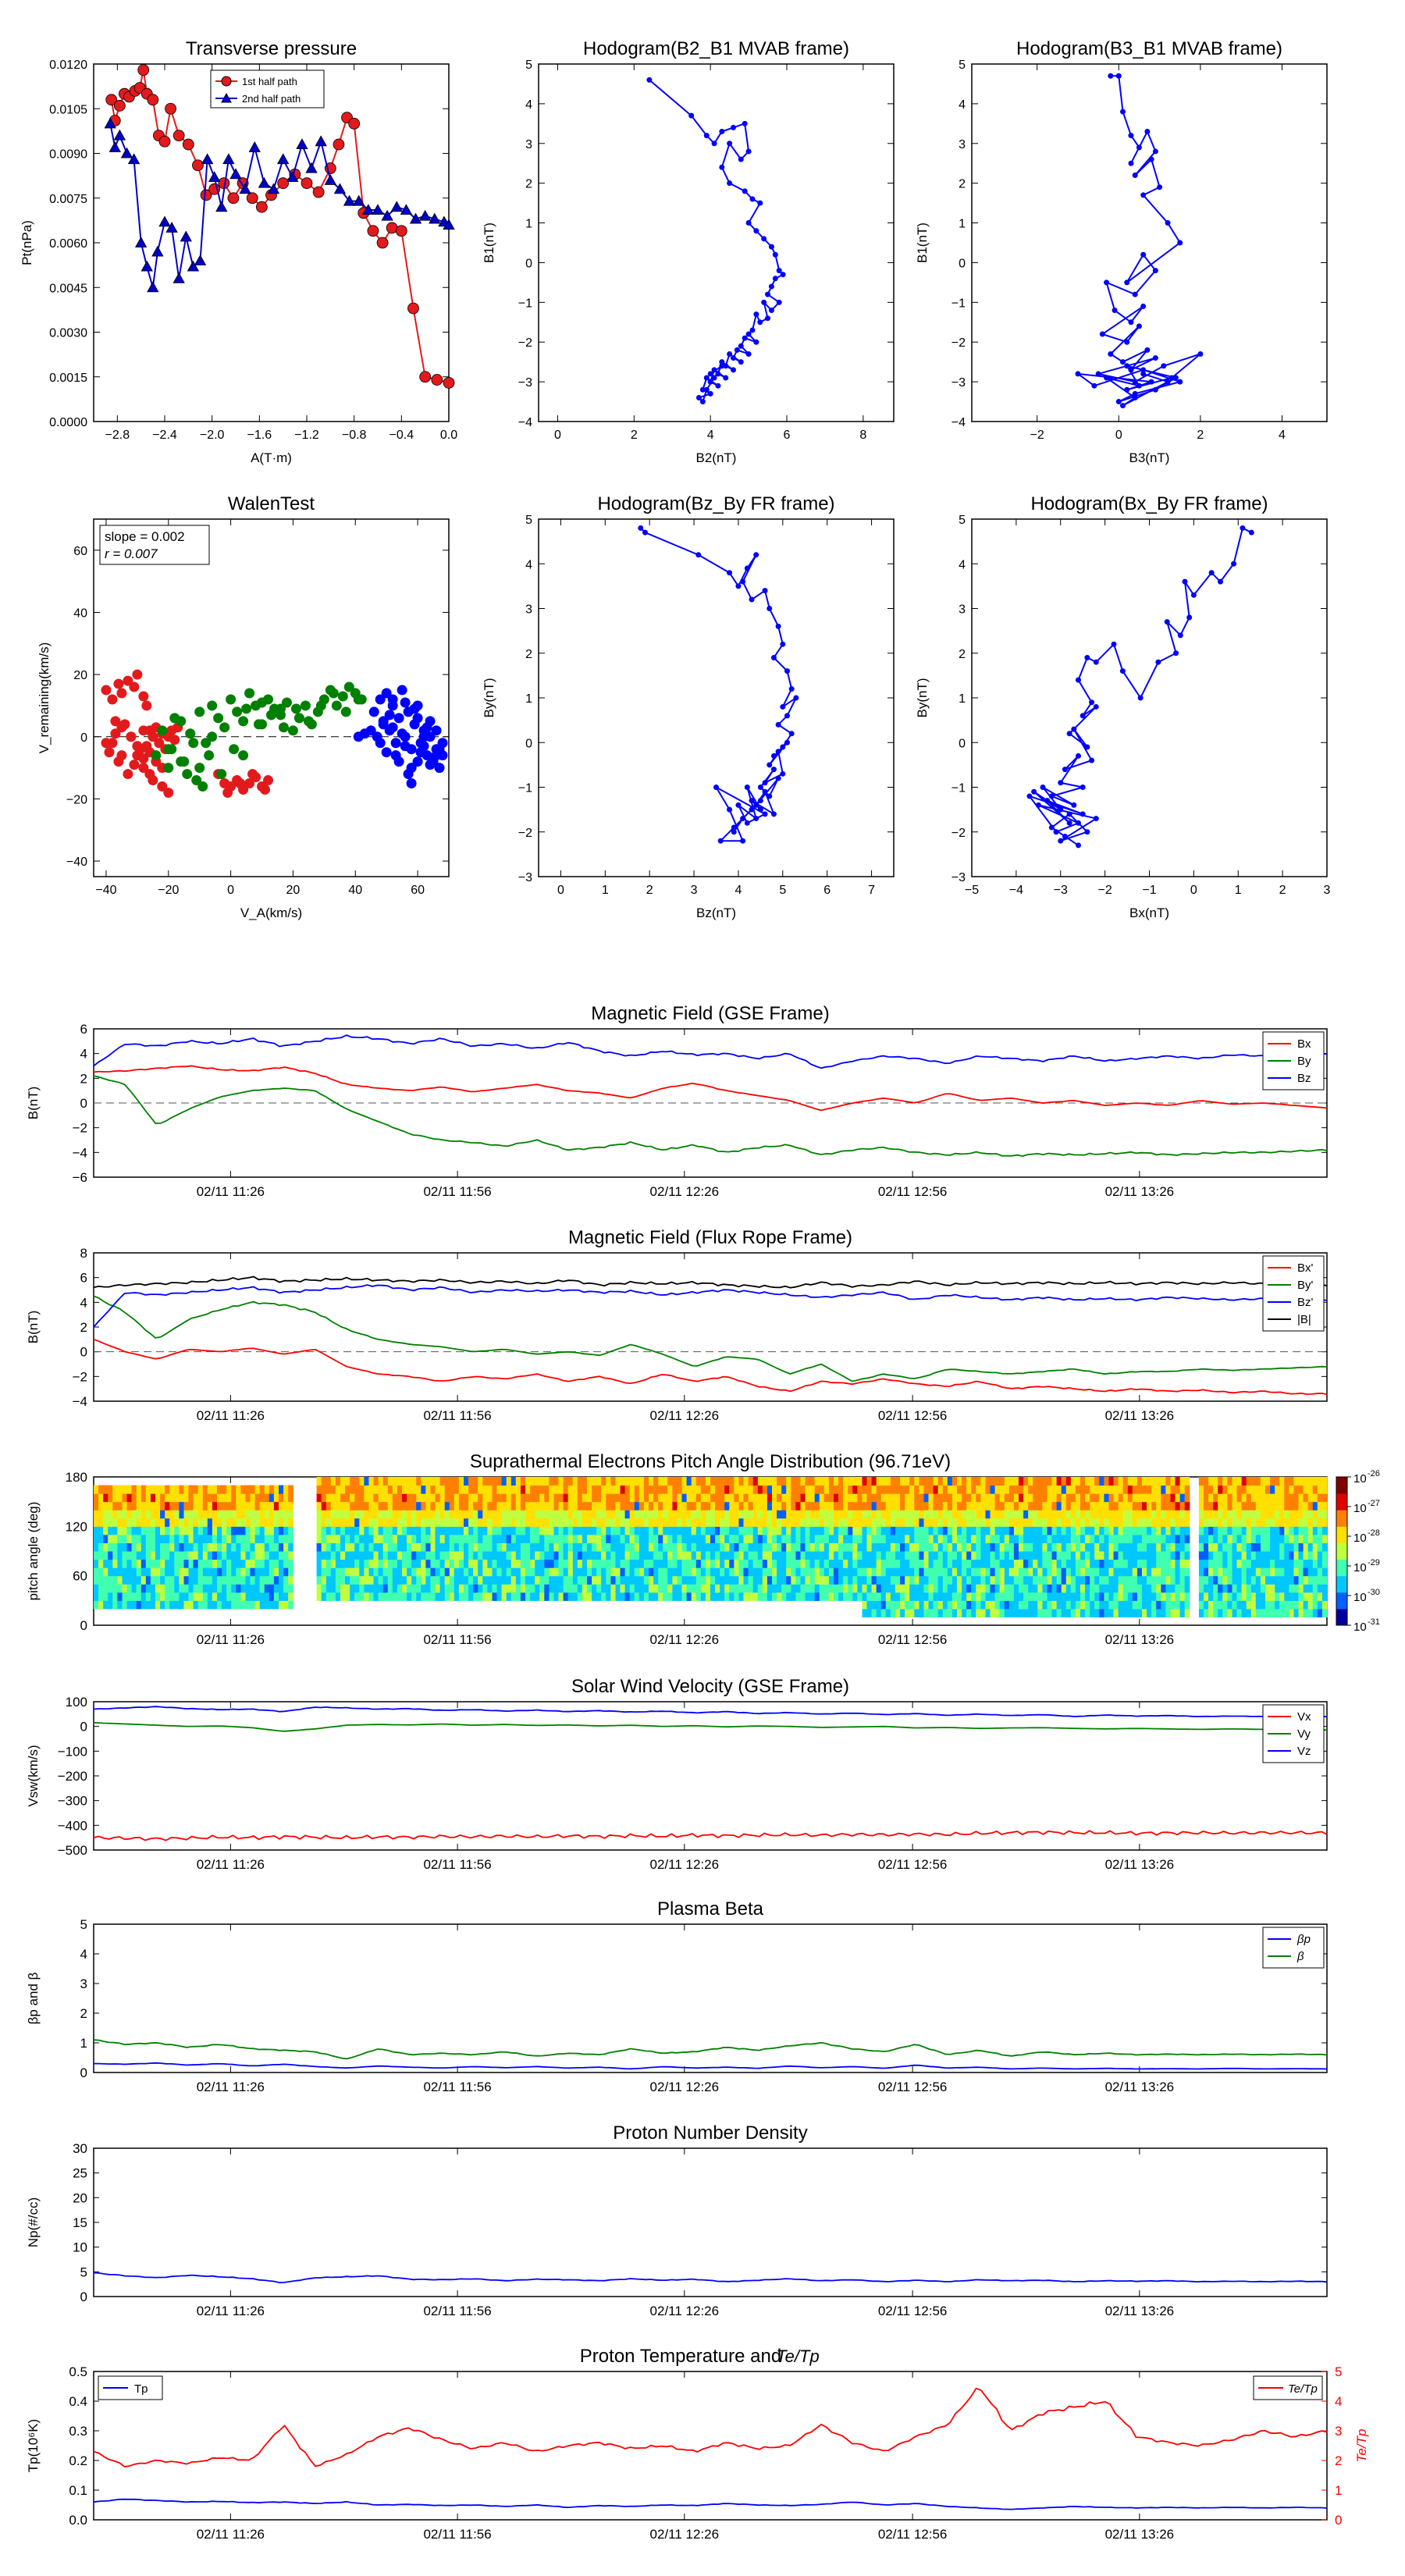 The height and width of the screenshot is (2576, 1405). Describe the element at coordinates (1374, 1622) in the screenshot. I see `pad-colorbar-exponent: -31` at that location.